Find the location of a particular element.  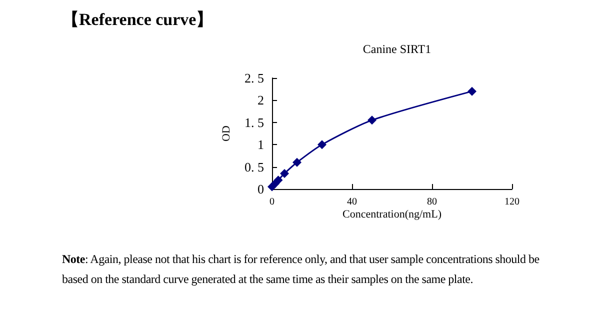

x-axis-title: Concentration(ng/mL) is located at coordinates (392, 214).